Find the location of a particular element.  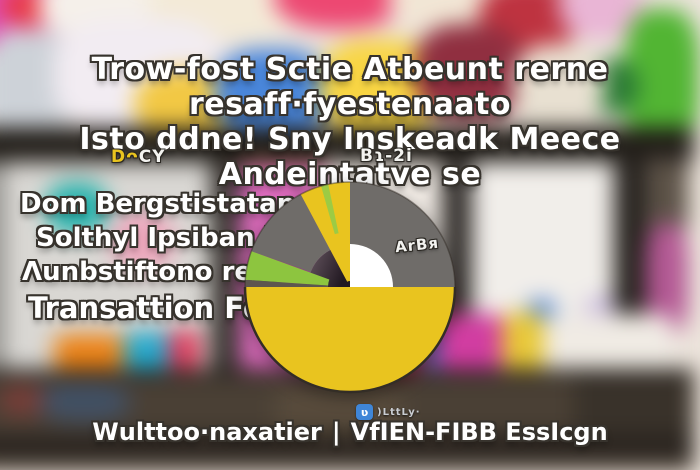

outer-rim is located at coordinates (350, 234).